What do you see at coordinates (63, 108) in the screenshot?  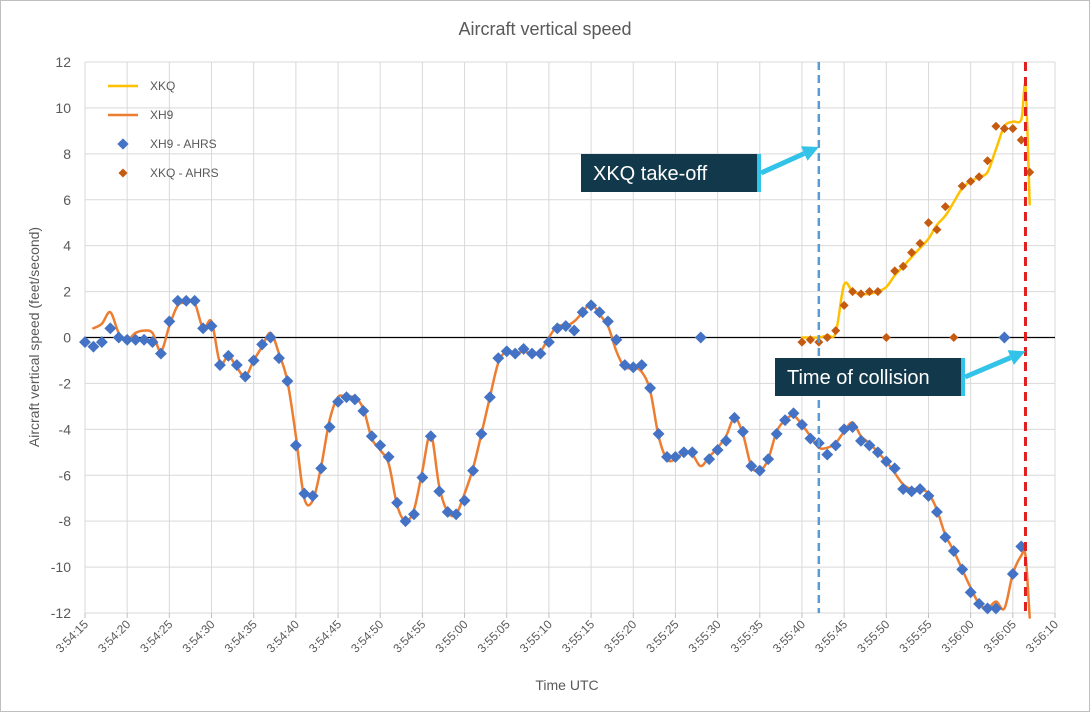 I see `y-tick-label: 10` at bounding box center [63, 108].